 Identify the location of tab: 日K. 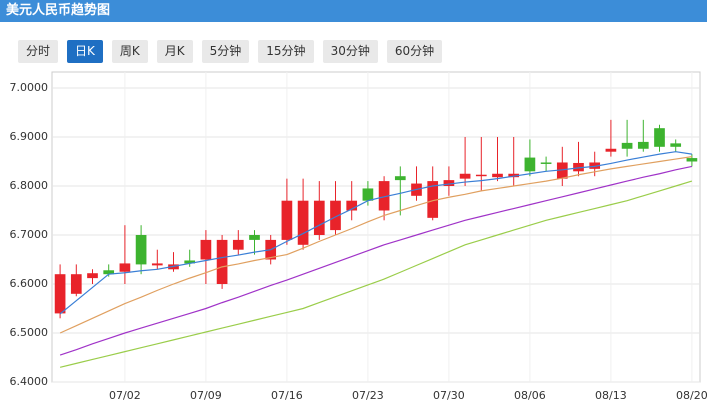
(85, 51).